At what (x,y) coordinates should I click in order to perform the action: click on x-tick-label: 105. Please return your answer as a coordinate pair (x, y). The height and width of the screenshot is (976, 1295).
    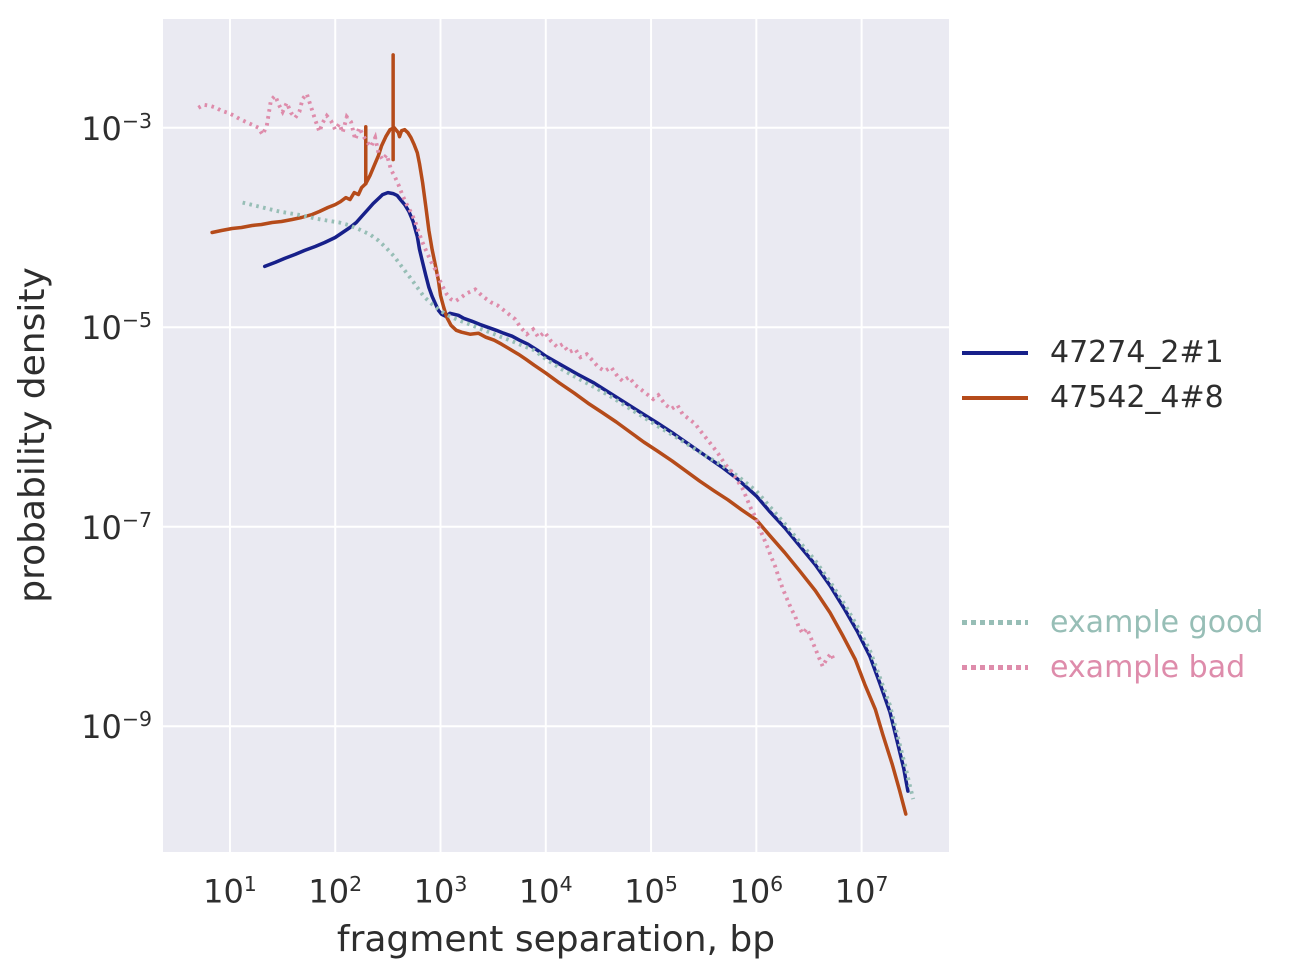
    Looking at the image, I should click on (651, 891).